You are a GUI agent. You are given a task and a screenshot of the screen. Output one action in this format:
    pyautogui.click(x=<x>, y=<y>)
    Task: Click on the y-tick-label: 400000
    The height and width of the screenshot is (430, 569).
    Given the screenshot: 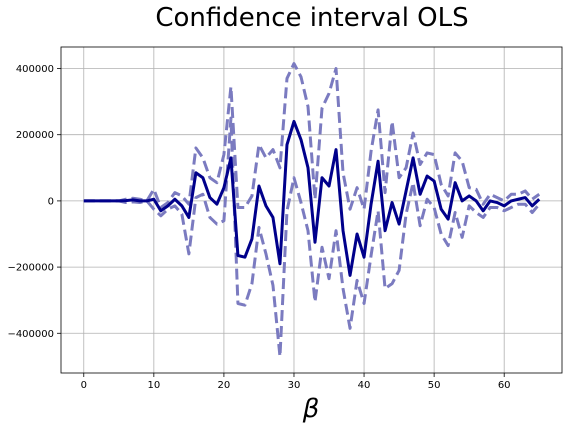 What is the action you would take?
    pyautogui.click(x=35, y=69)
    